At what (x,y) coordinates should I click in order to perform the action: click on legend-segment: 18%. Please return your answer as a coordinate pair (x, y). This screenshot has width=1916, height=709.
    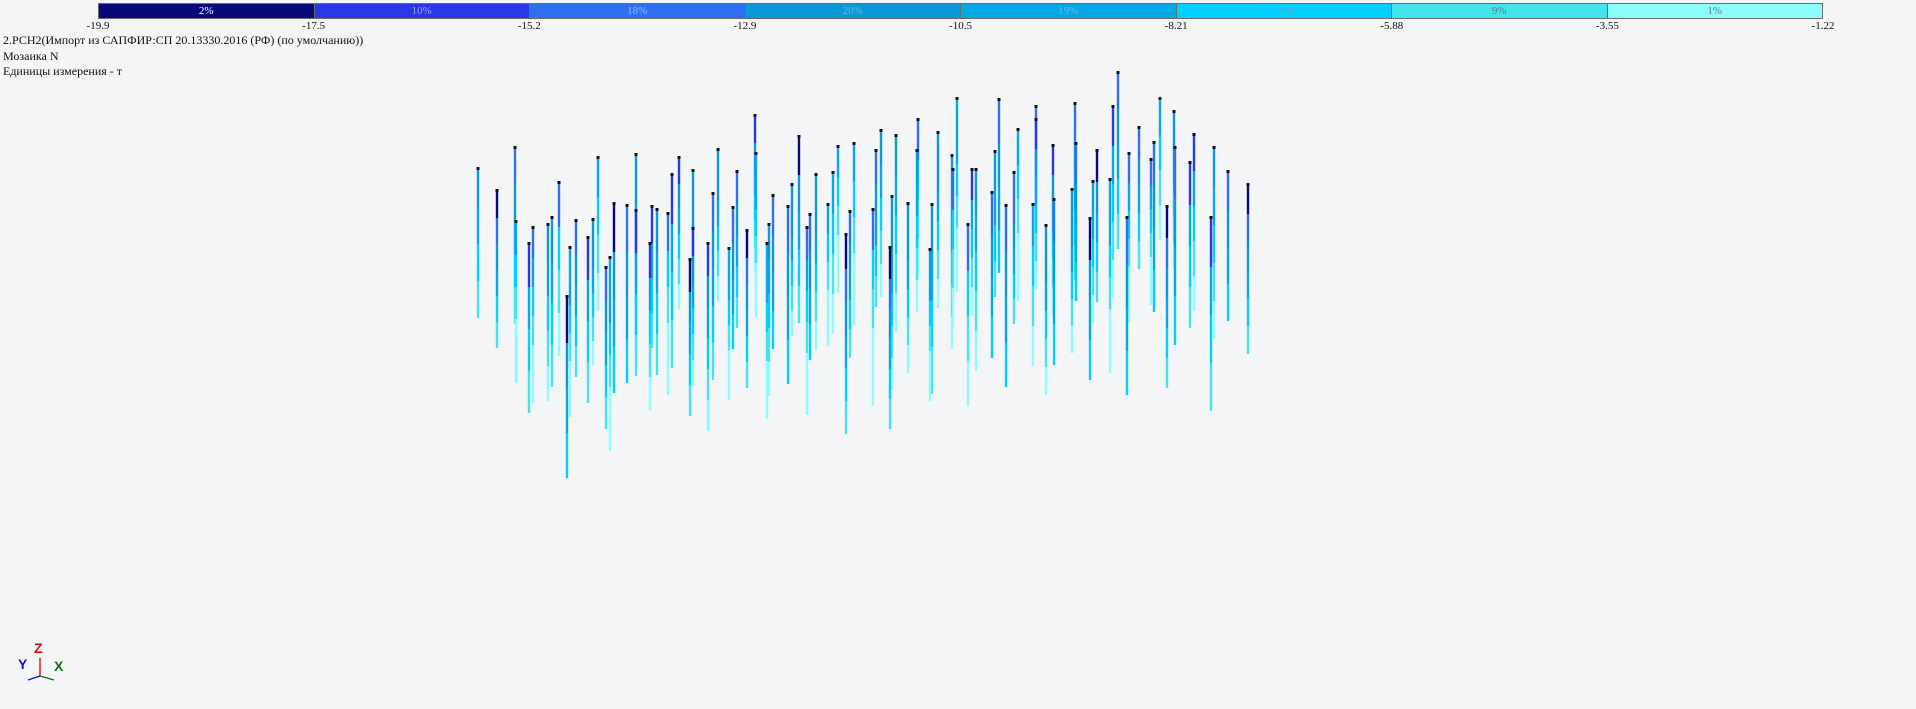
    Looking at the image, I should click on (638, 11).